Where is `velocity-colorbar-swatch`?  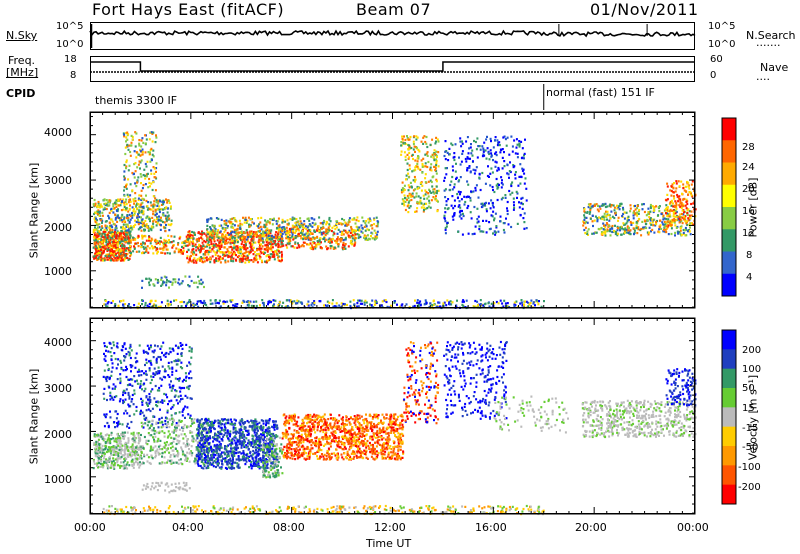
velocity-colorbar-swatch is located at coordinates (729, 378).